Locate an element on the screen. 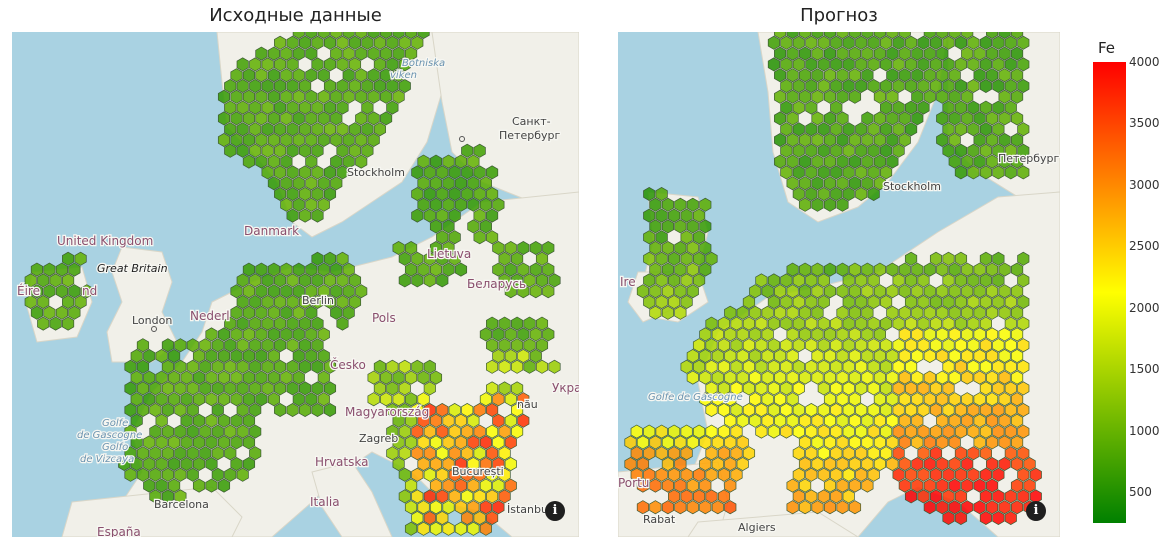  left-info-button: i is located at coordinates (555, 511).